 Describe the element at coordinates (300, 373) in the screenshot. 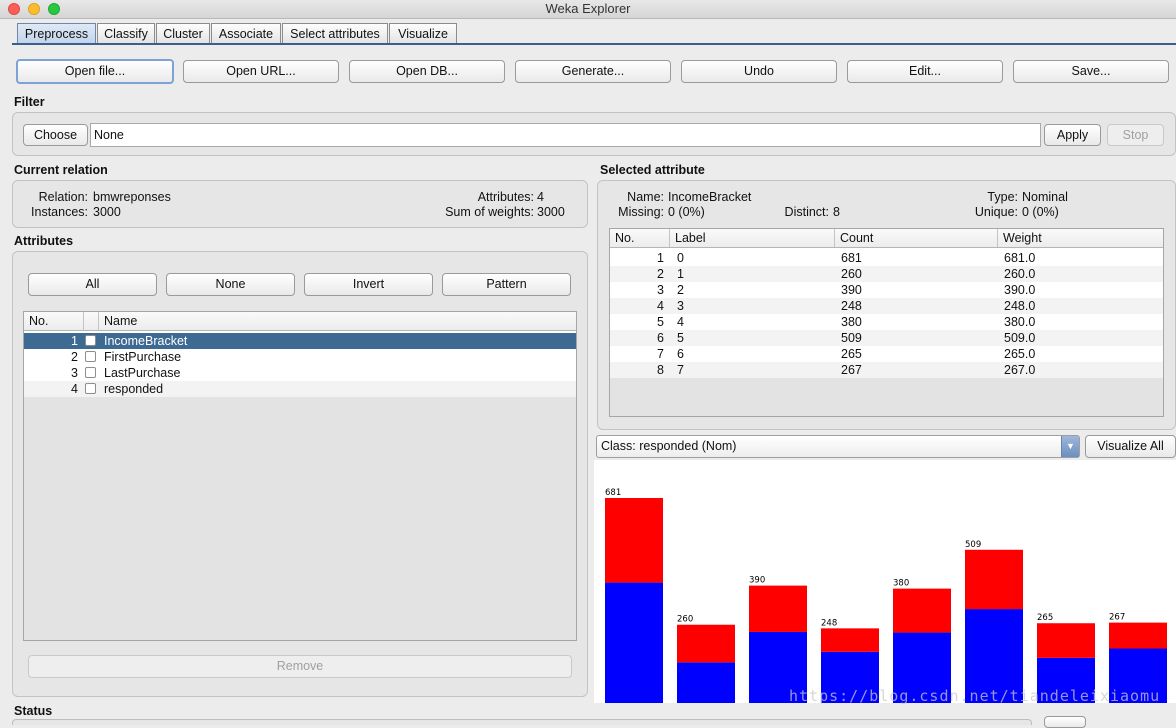

I see `attribute-row-lastpurchase: 3 LastPurchase` at that location.